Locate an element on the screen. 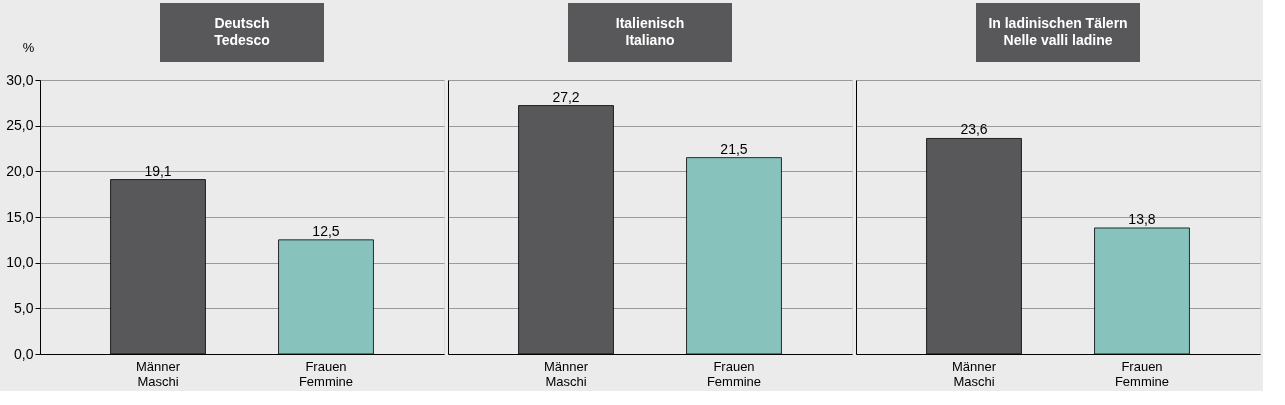  y-axis-title: % is located at coordinates (28, 47).